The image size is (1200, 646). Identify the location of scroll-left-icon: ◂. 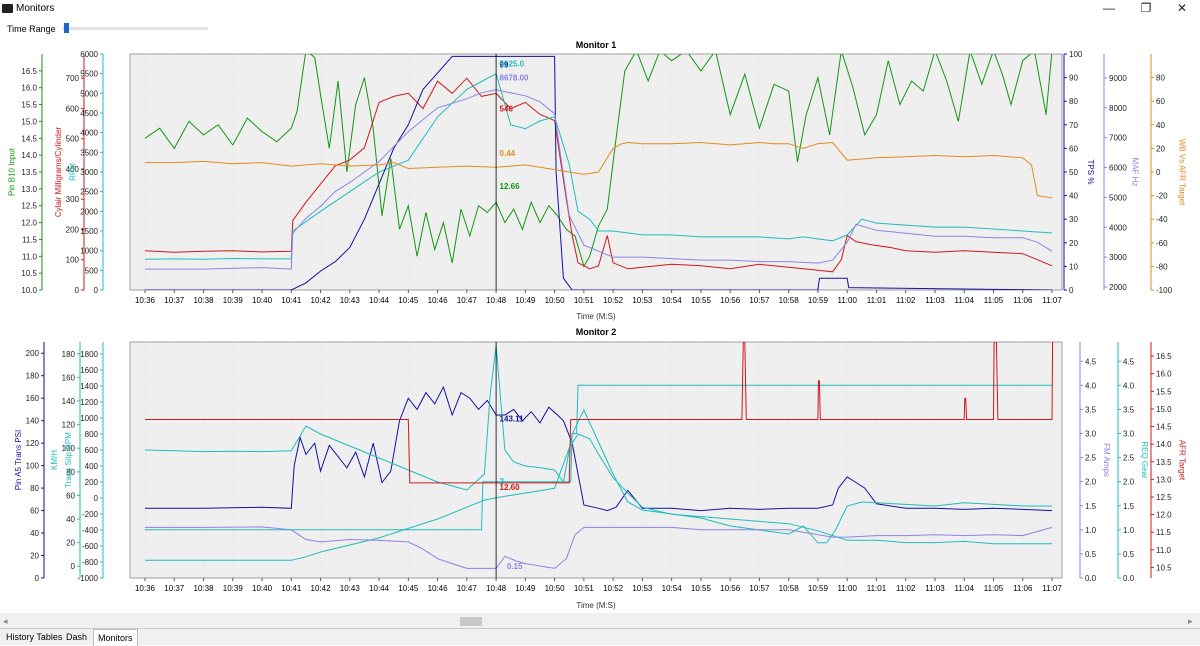
(5, 621).